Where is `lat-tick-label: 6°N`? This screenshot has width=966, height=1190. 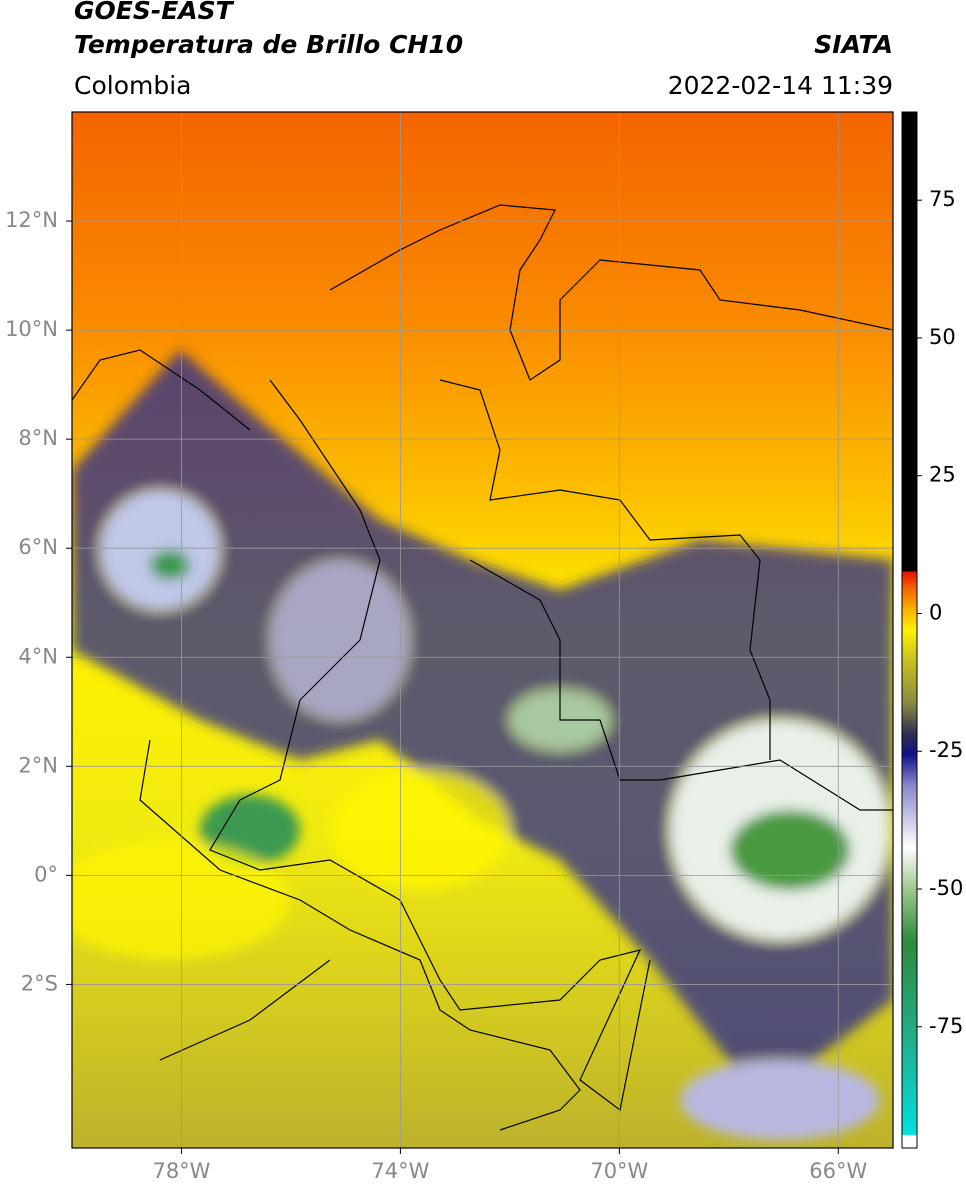
lat-tick-label: 6°N is located at coordinates (38, 547).